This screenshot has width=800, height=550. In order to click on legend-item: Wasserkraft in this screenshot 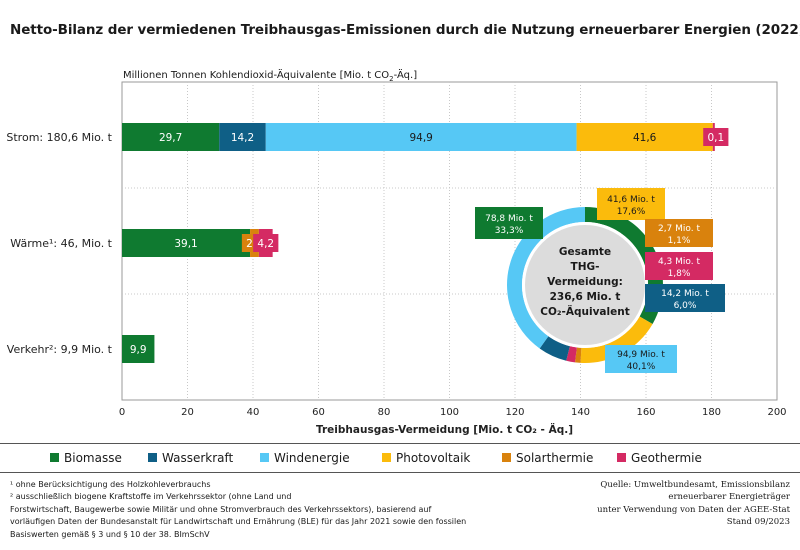, I will do `click(190, 458)`.